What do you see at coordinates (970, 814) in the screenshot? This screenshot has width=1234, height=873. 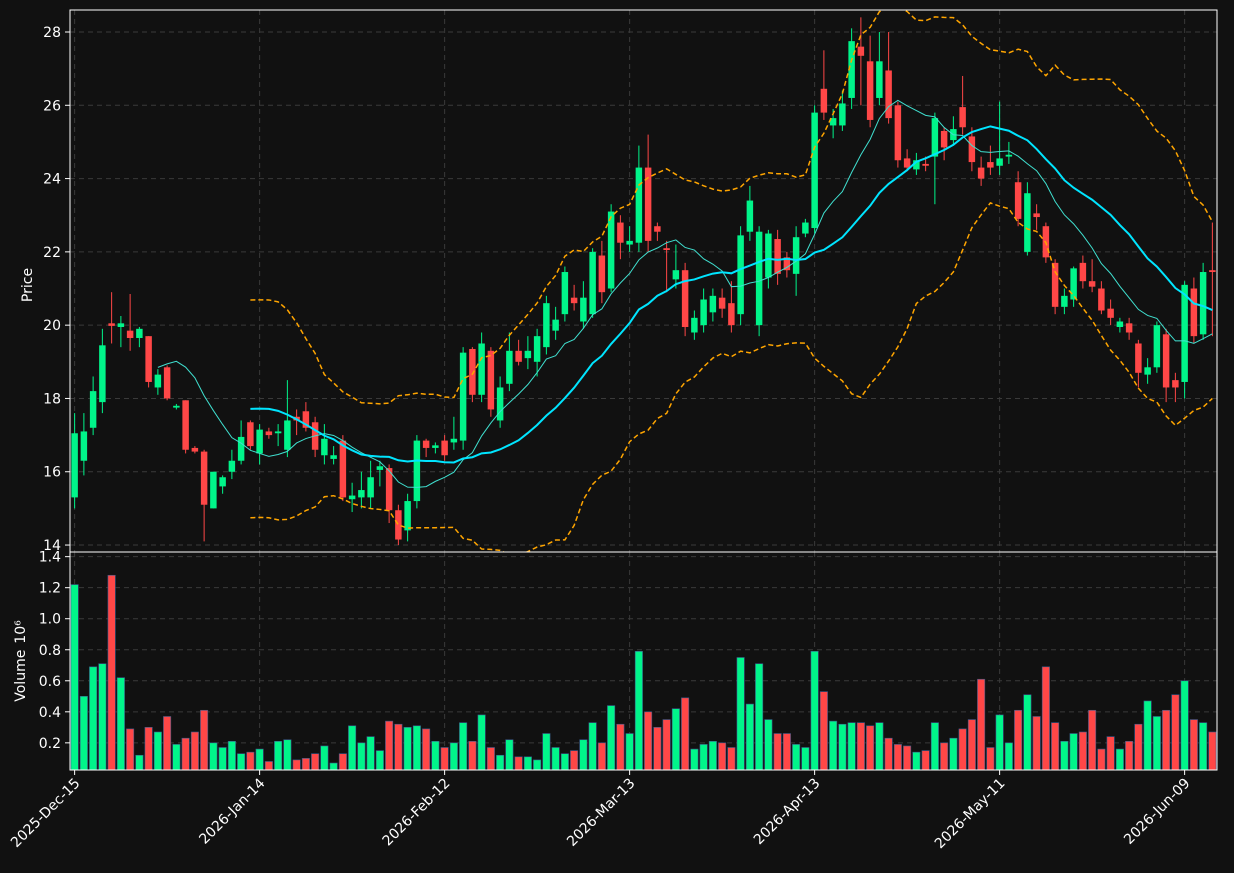 I see `x-tick-label: 2026-May-11` at bounding box center [970, 814].